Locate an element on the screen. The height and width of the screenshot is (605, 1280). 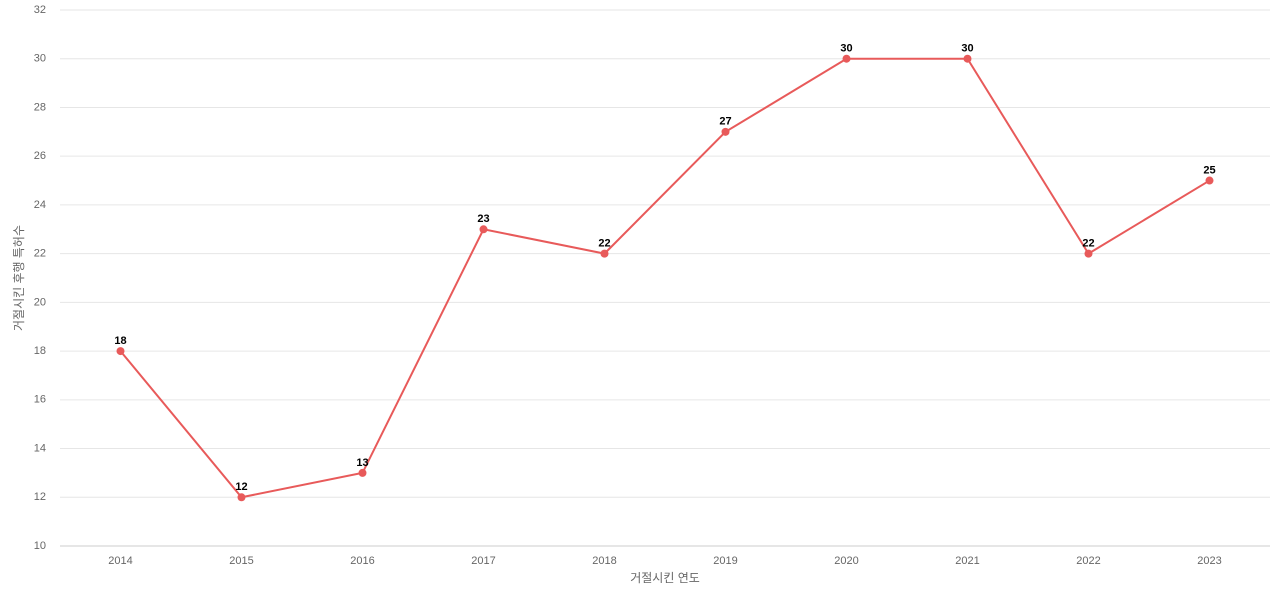
data-label: 25 is located at coordinates (1209, 170).